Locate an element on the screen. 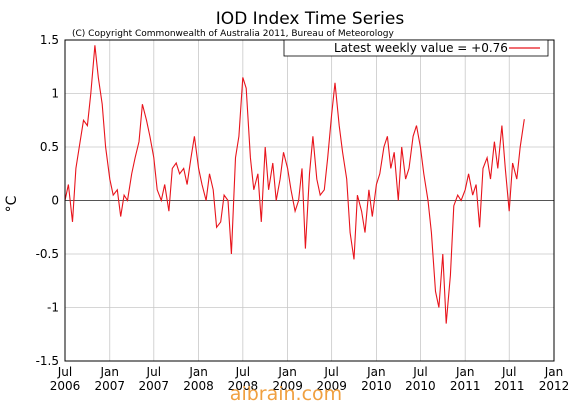 The height and width of the screenshot is (403, 576). y-tick-label: -1.5 is located at coordinates (47, 361).